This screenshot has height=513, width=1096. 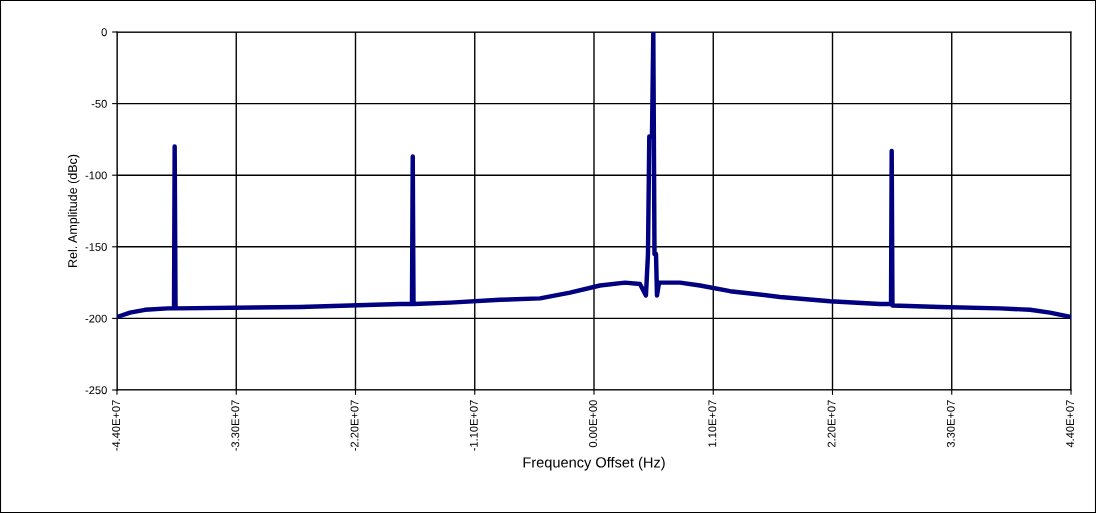 What do you see at coordinates (96, 318) in the screenshot?
I see `y-tick-label: -200` at bounding box center [96, 318].